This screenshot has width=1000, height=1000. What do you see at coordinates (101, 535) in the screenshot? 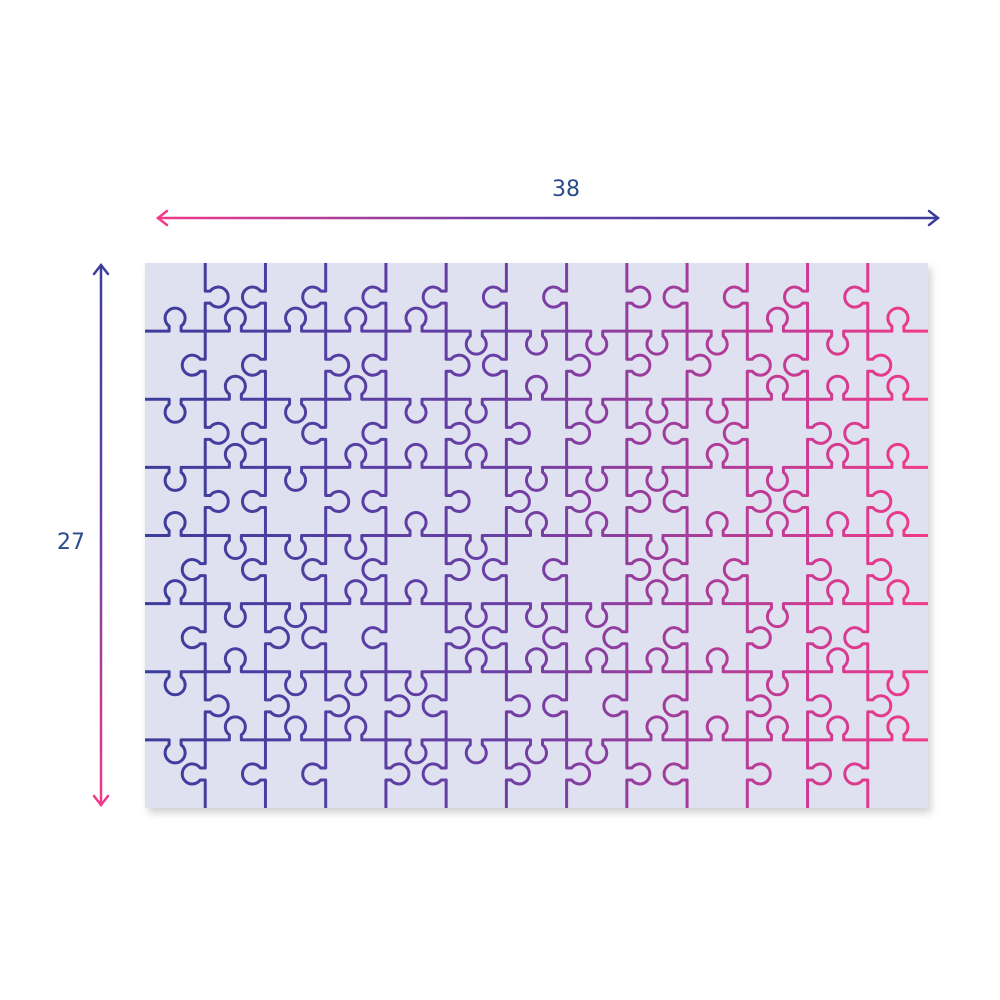
I see `height-arrow` at bounding box center [101, 535].